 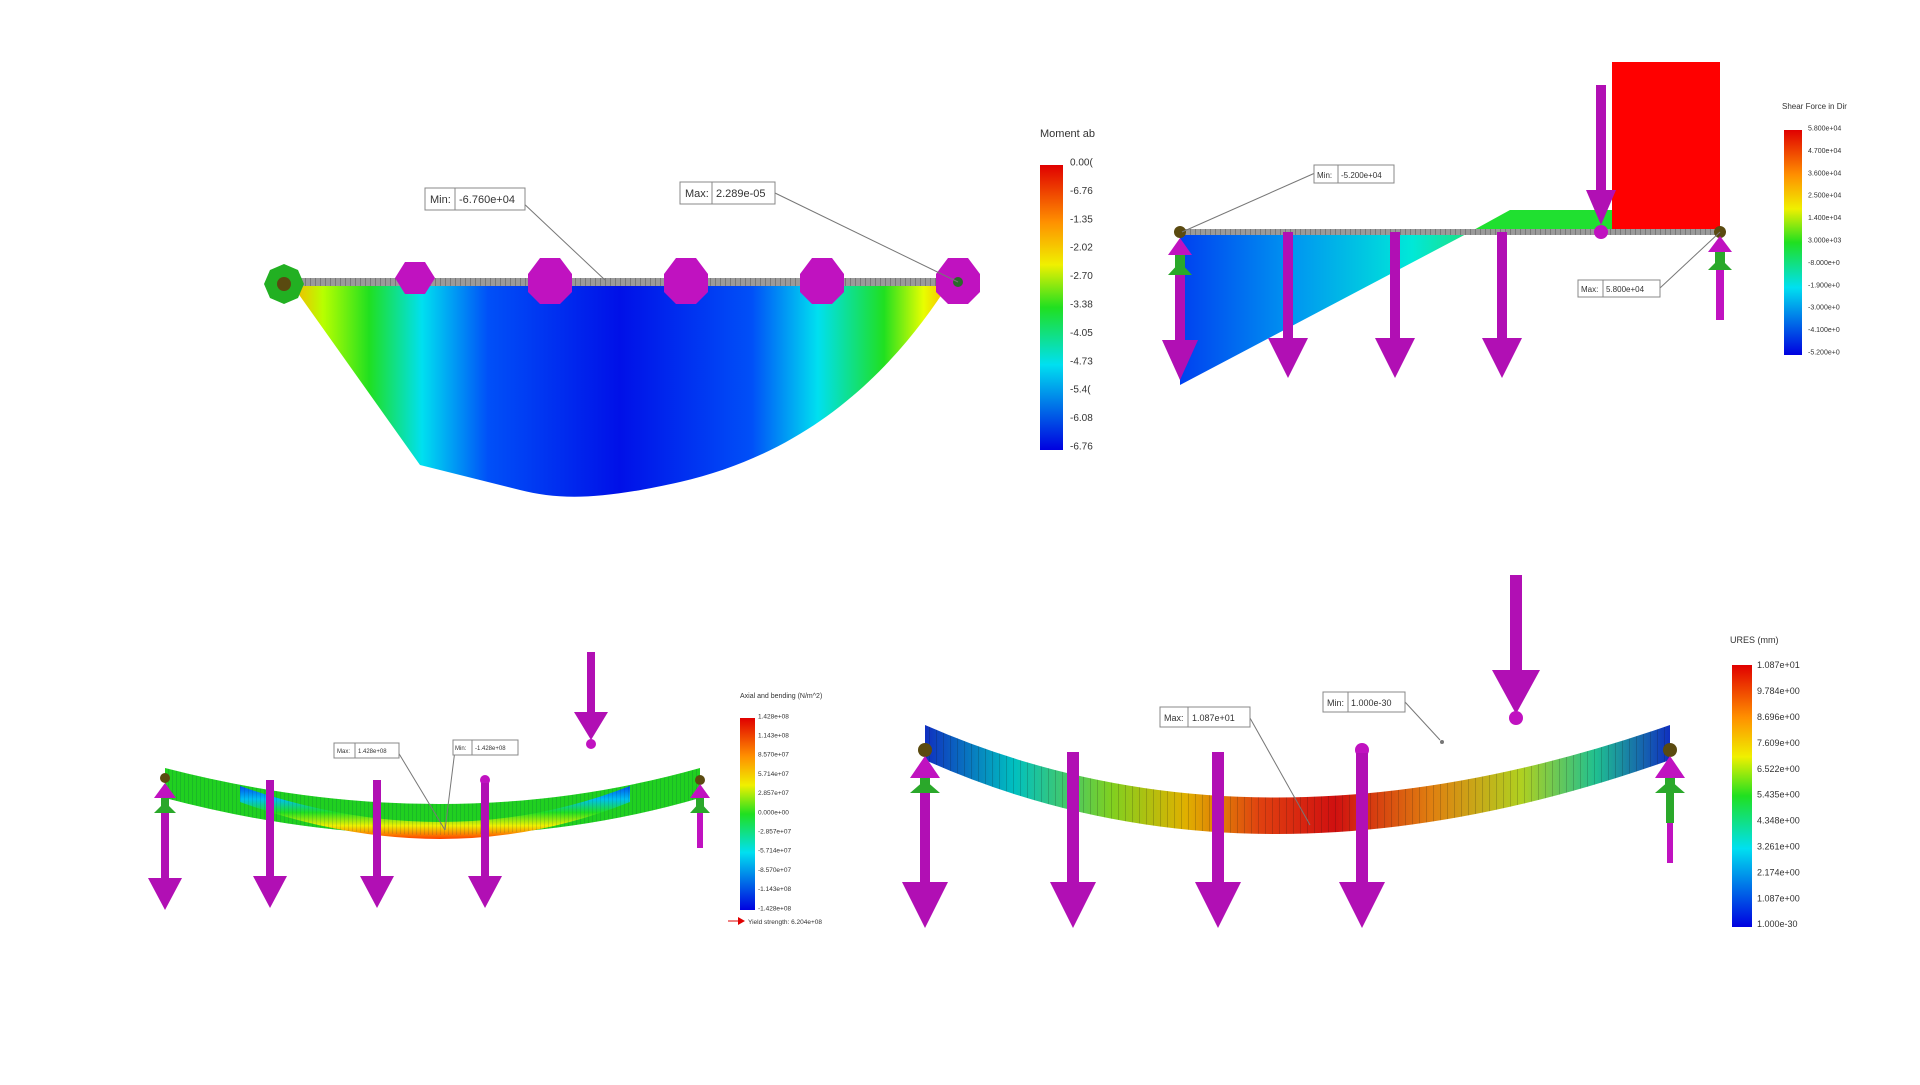 What do you see at coordinates (1081, 418) in the screenshot?
I see `scale-tick-label: -6.08` at bounding box center [1081, 418].